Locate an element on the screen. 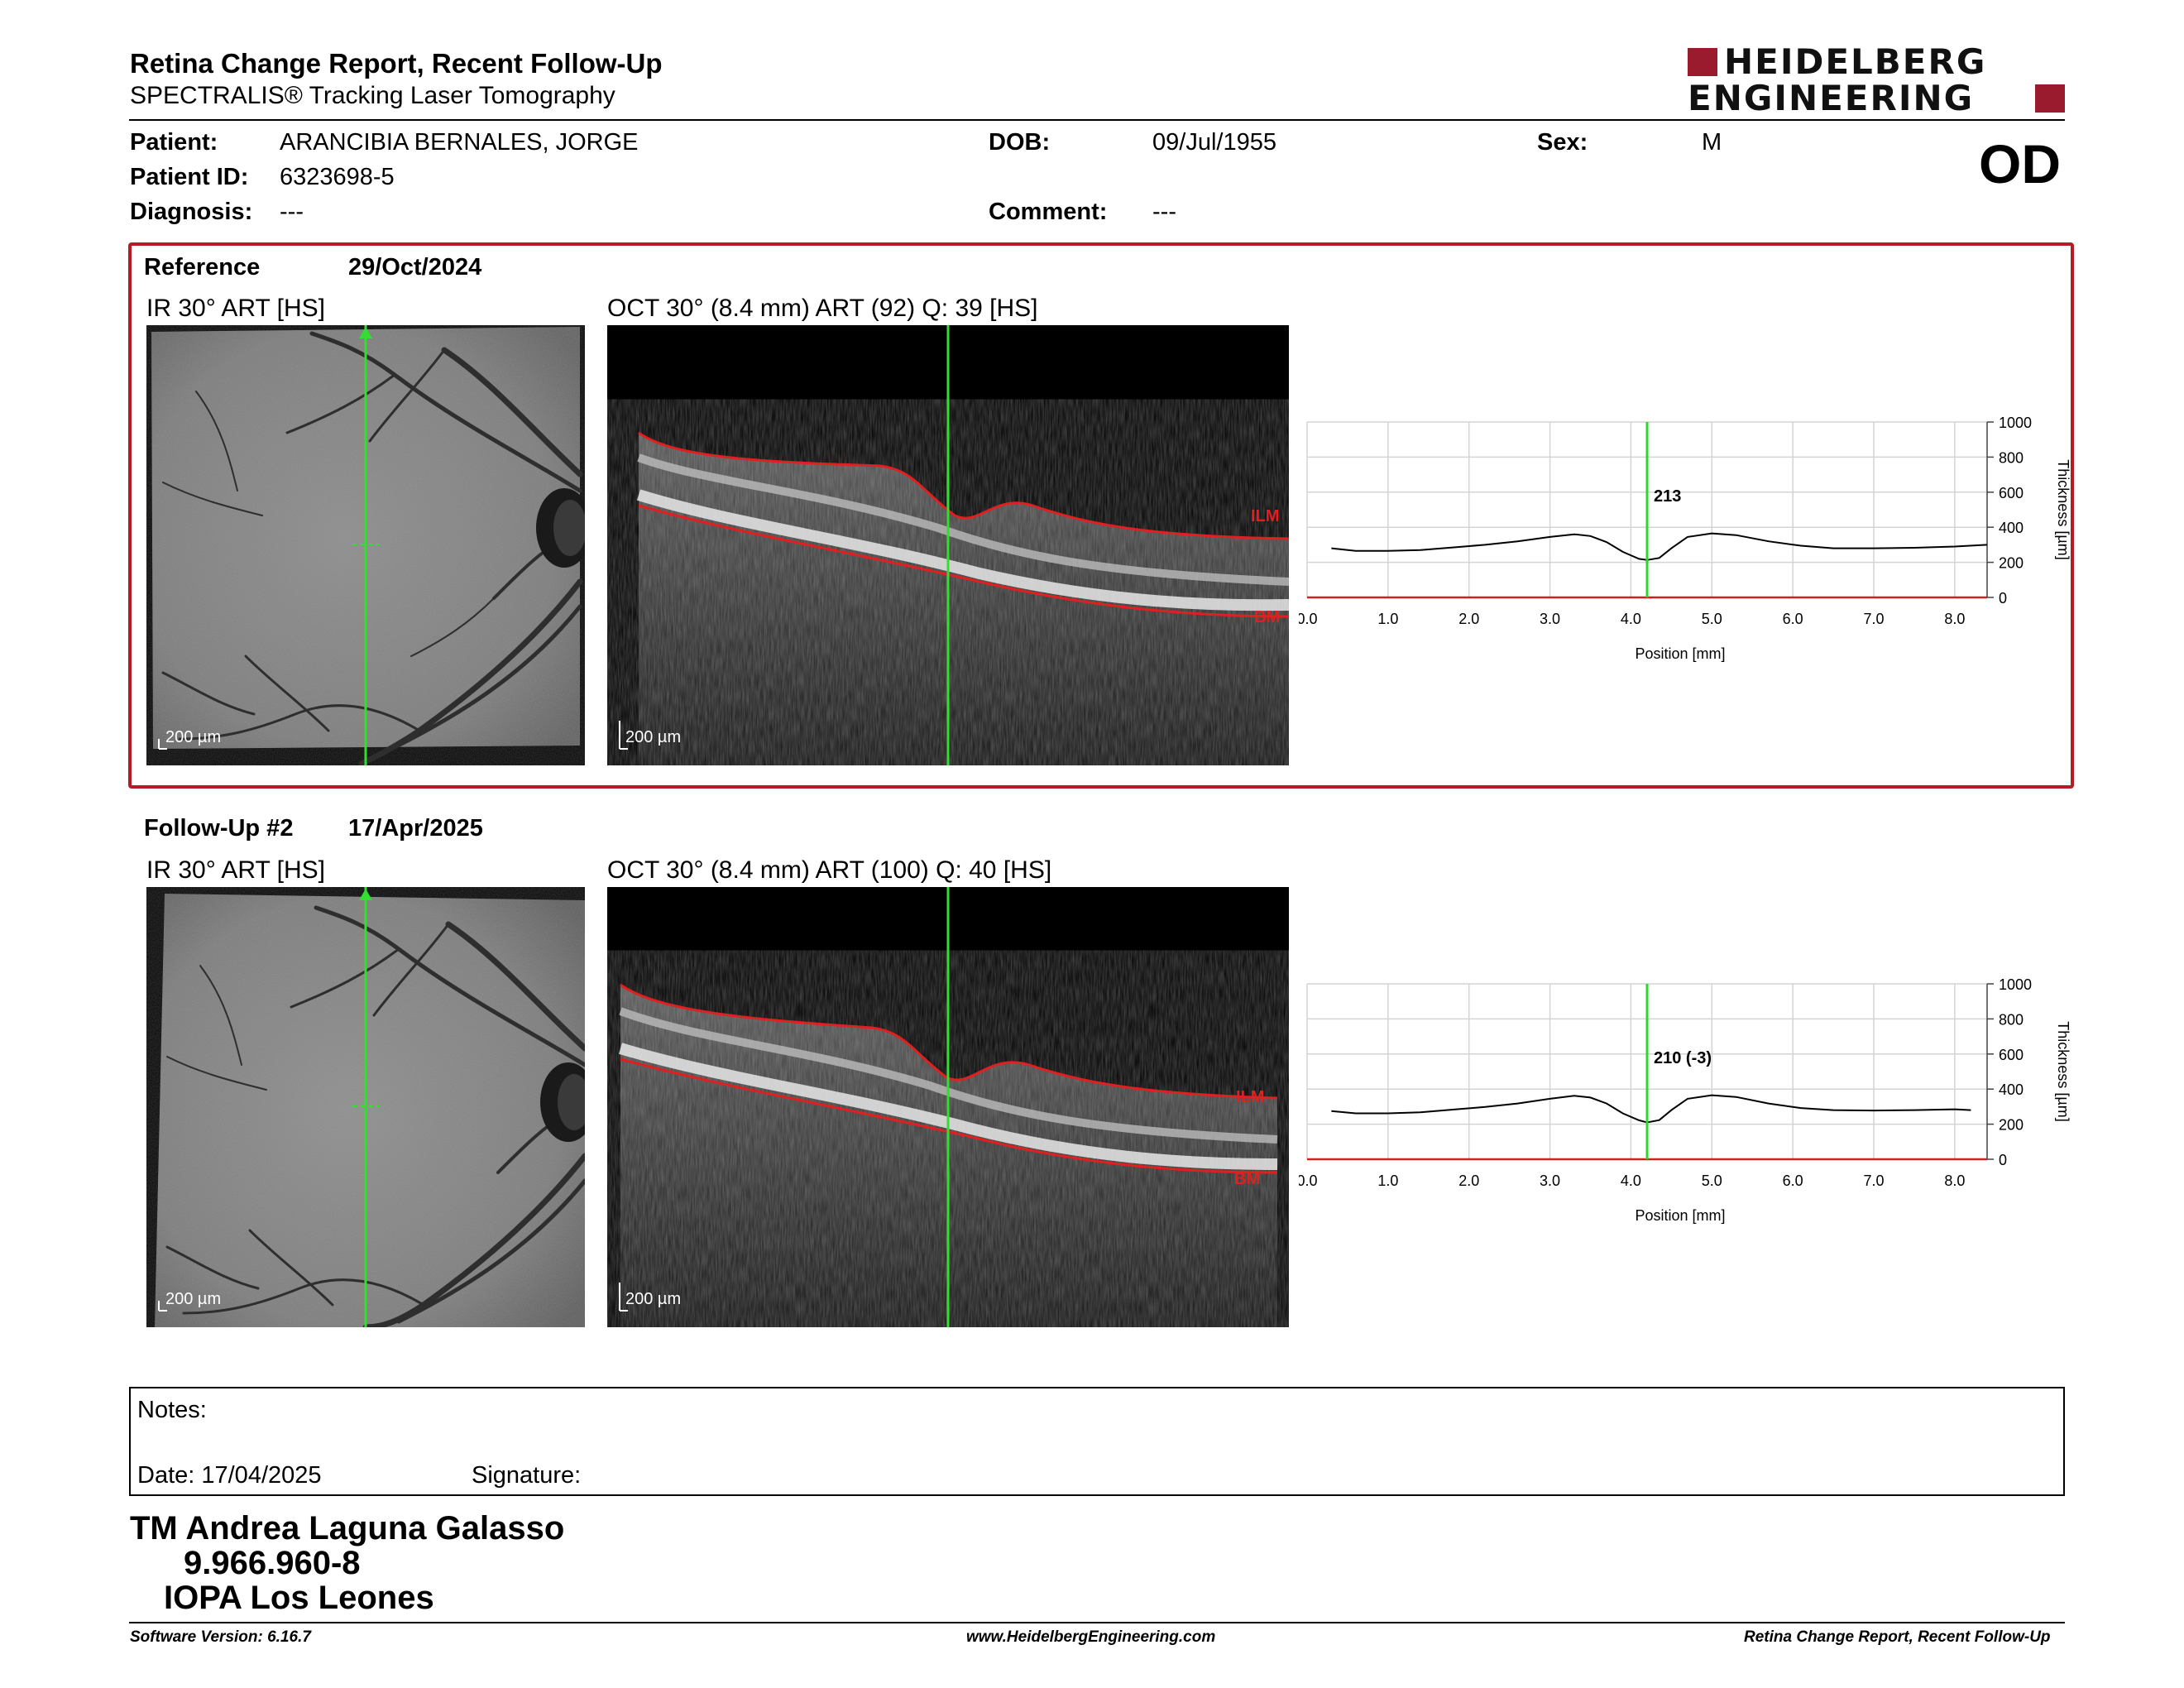 The height and width of the screenshot is (1688, 2184). followup-ir-scale: 200 µm is located at coordinates (193, 1299).